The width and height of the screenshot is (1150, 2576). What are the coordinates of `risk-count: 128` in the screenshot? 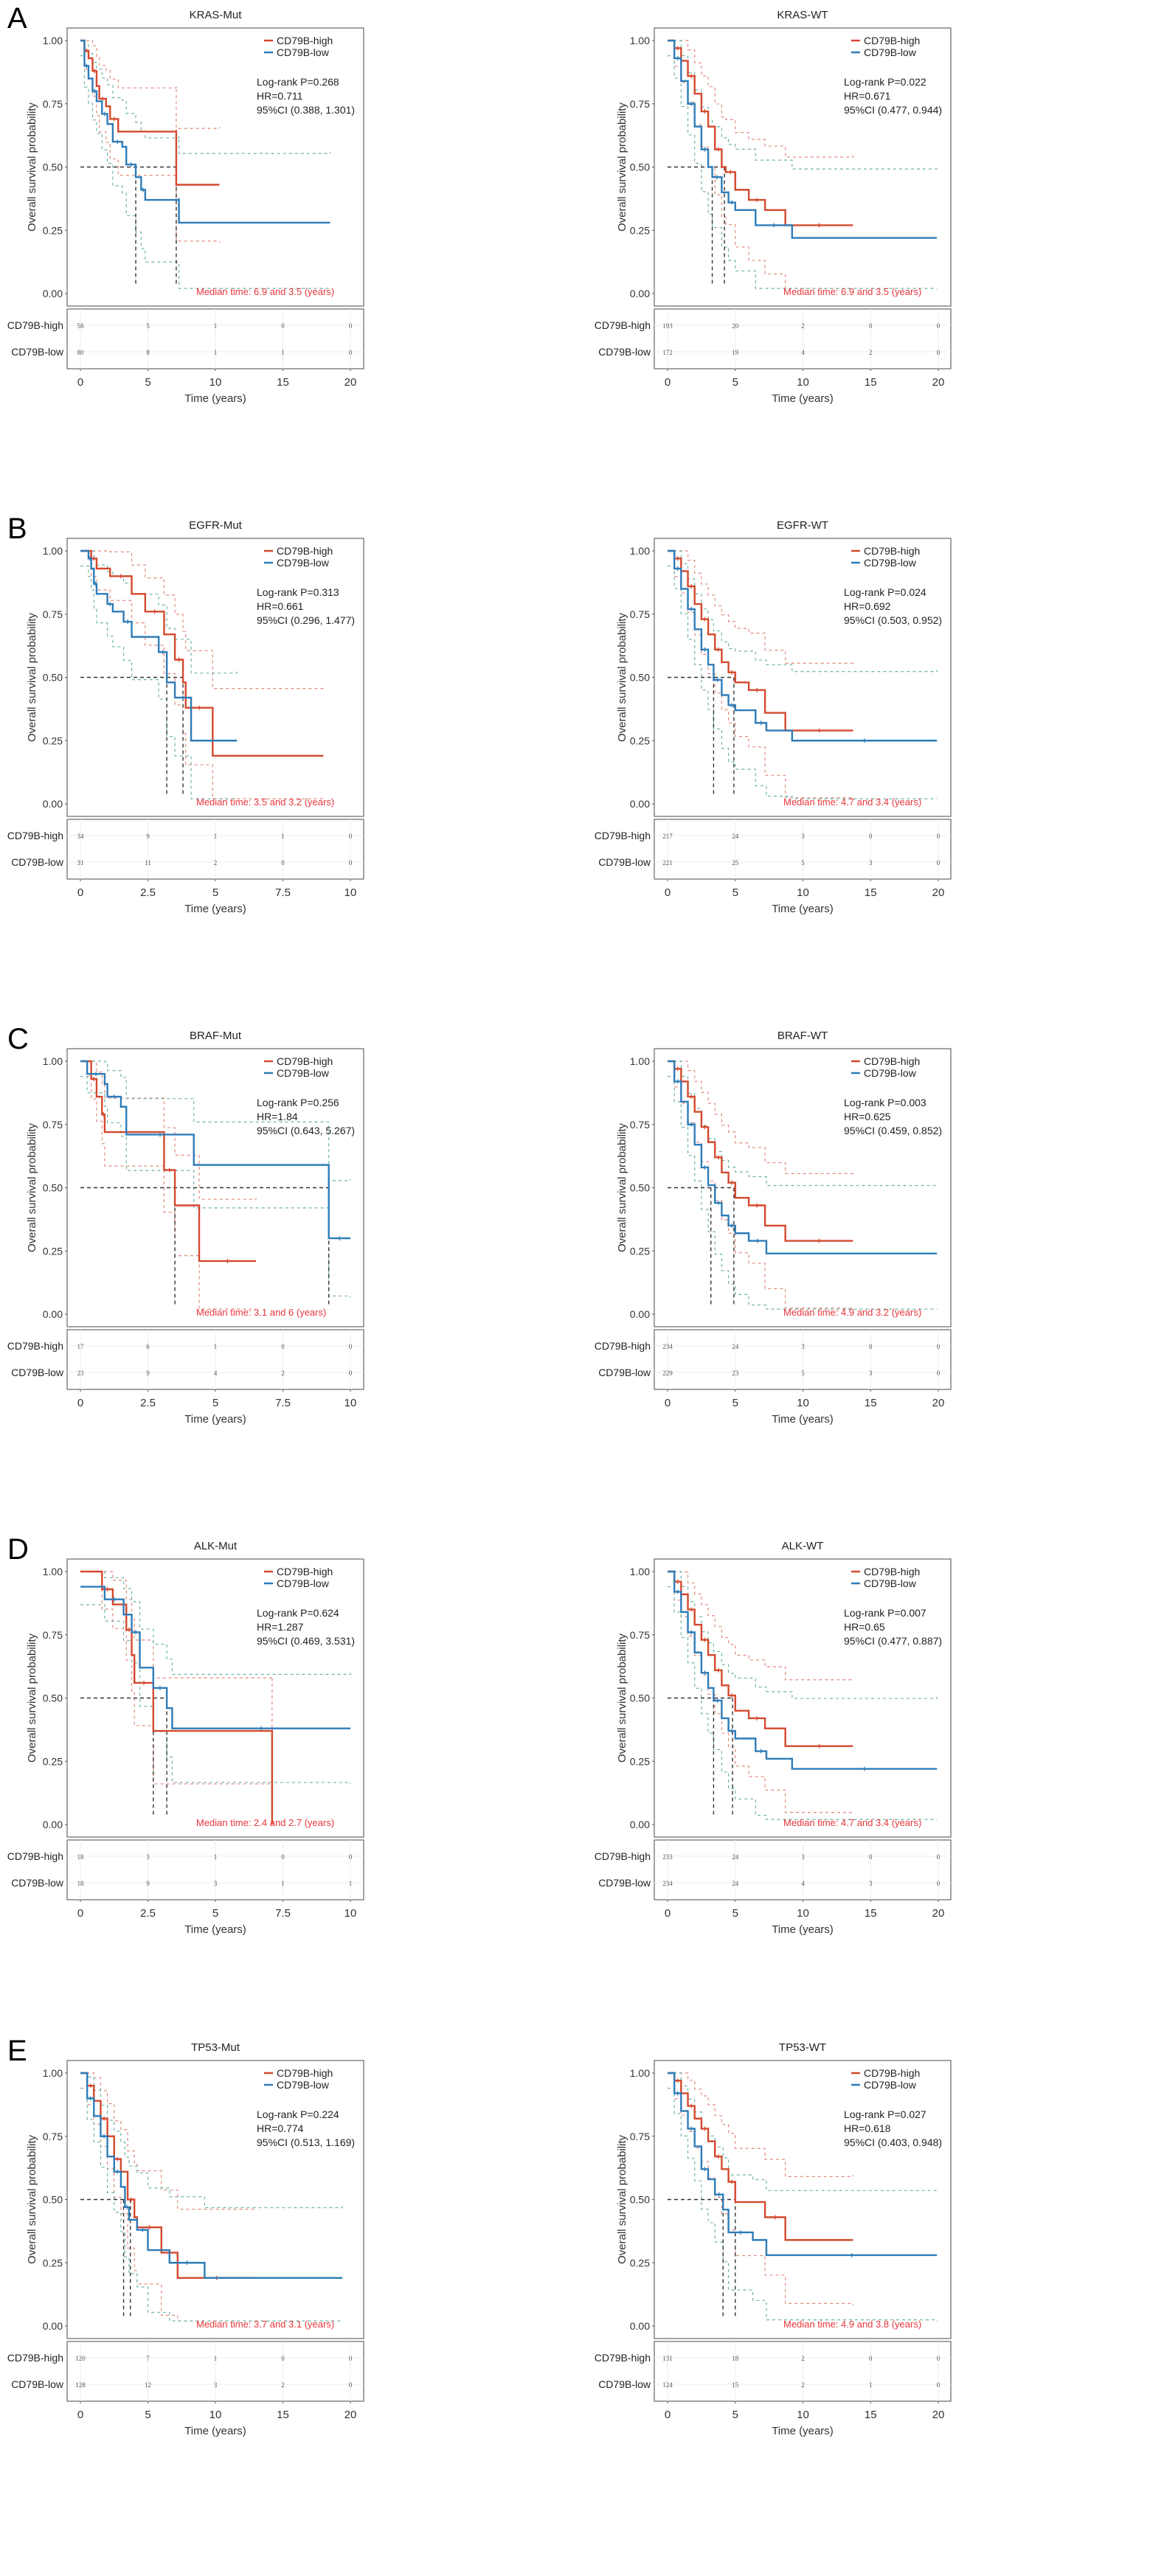 It's located at (80, 2385).